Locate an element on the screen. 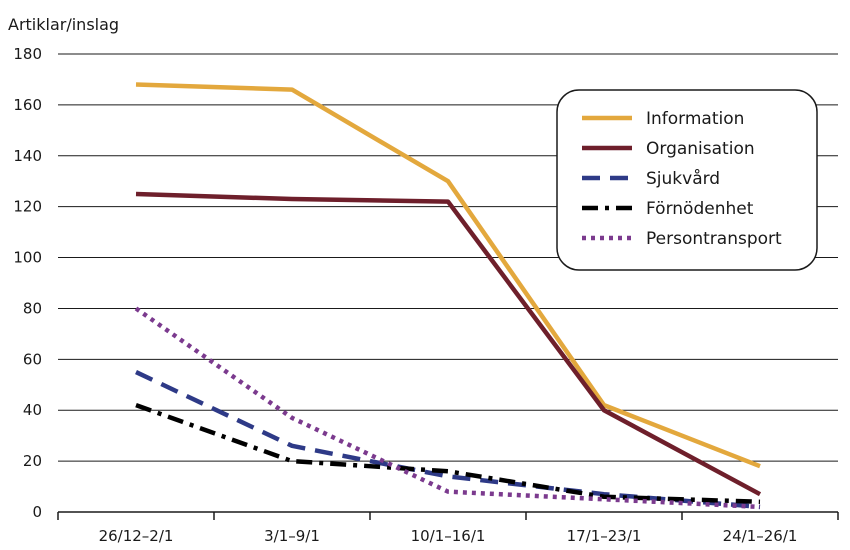  series-line-förnödenhet is located at coordinates (448, 454).